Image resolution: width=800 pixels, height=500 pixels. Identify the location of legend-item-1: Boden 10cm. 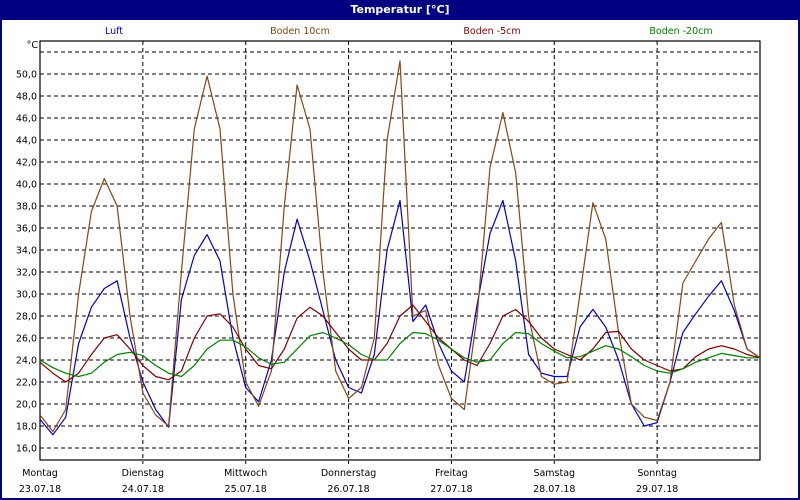
(300, 31).